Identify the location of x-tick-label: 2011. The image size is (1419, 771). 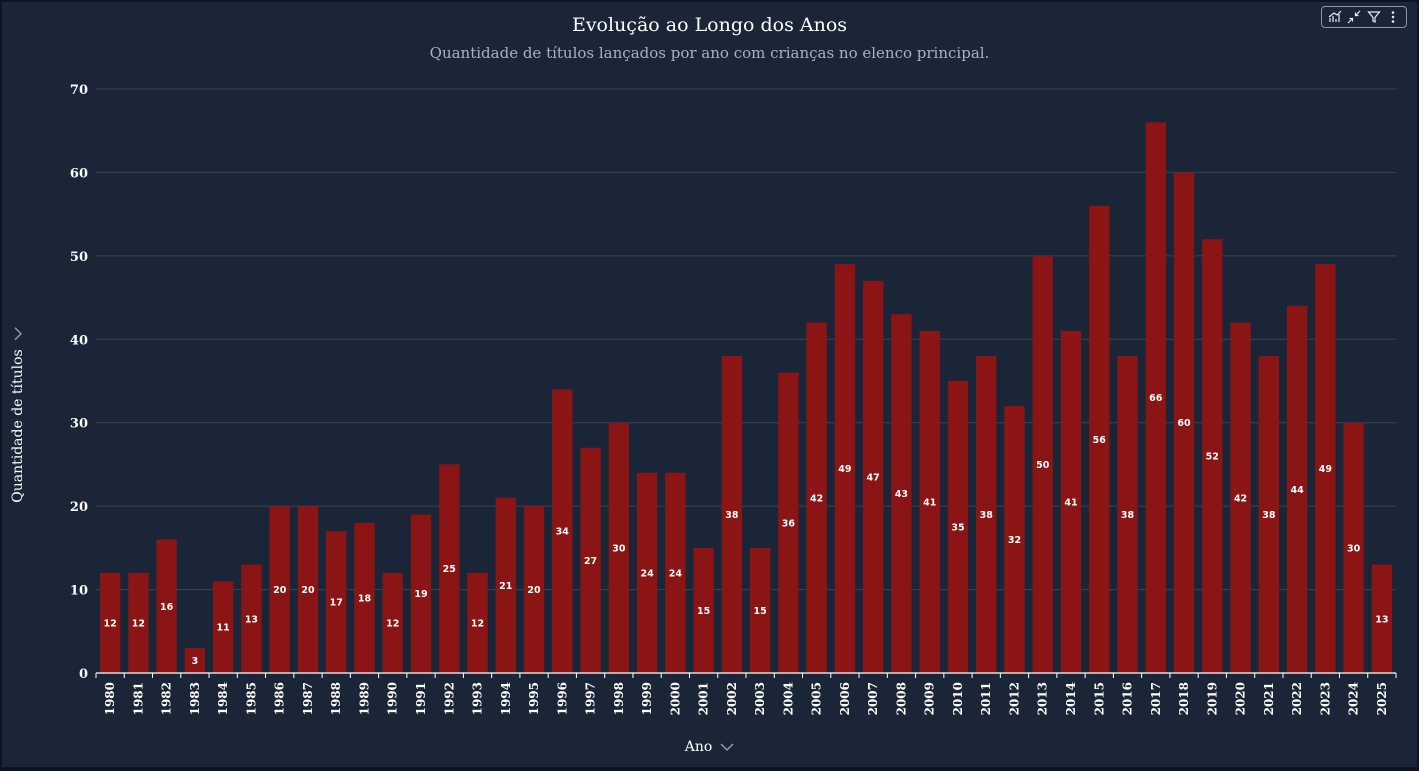
(986, 698).